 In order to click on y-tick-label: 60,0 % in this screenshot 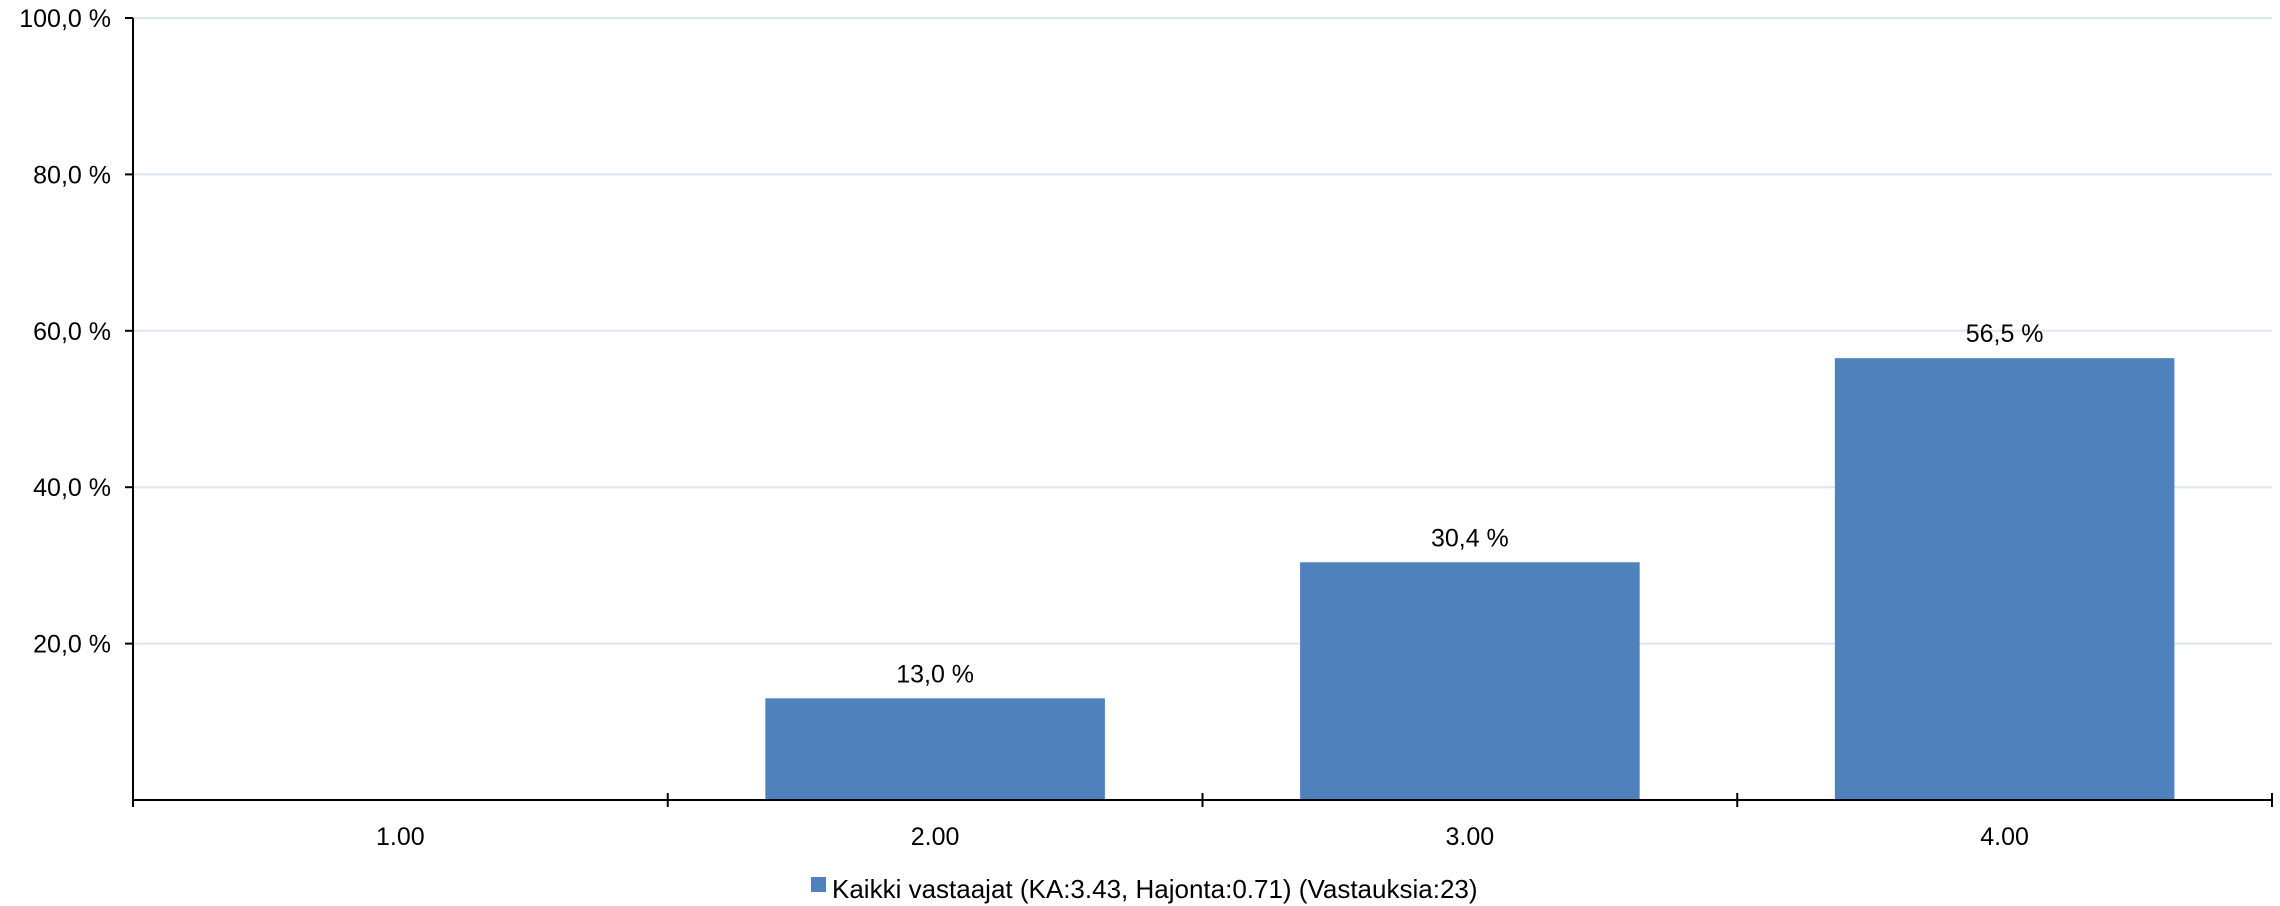, I will do `click(72, 332)`.